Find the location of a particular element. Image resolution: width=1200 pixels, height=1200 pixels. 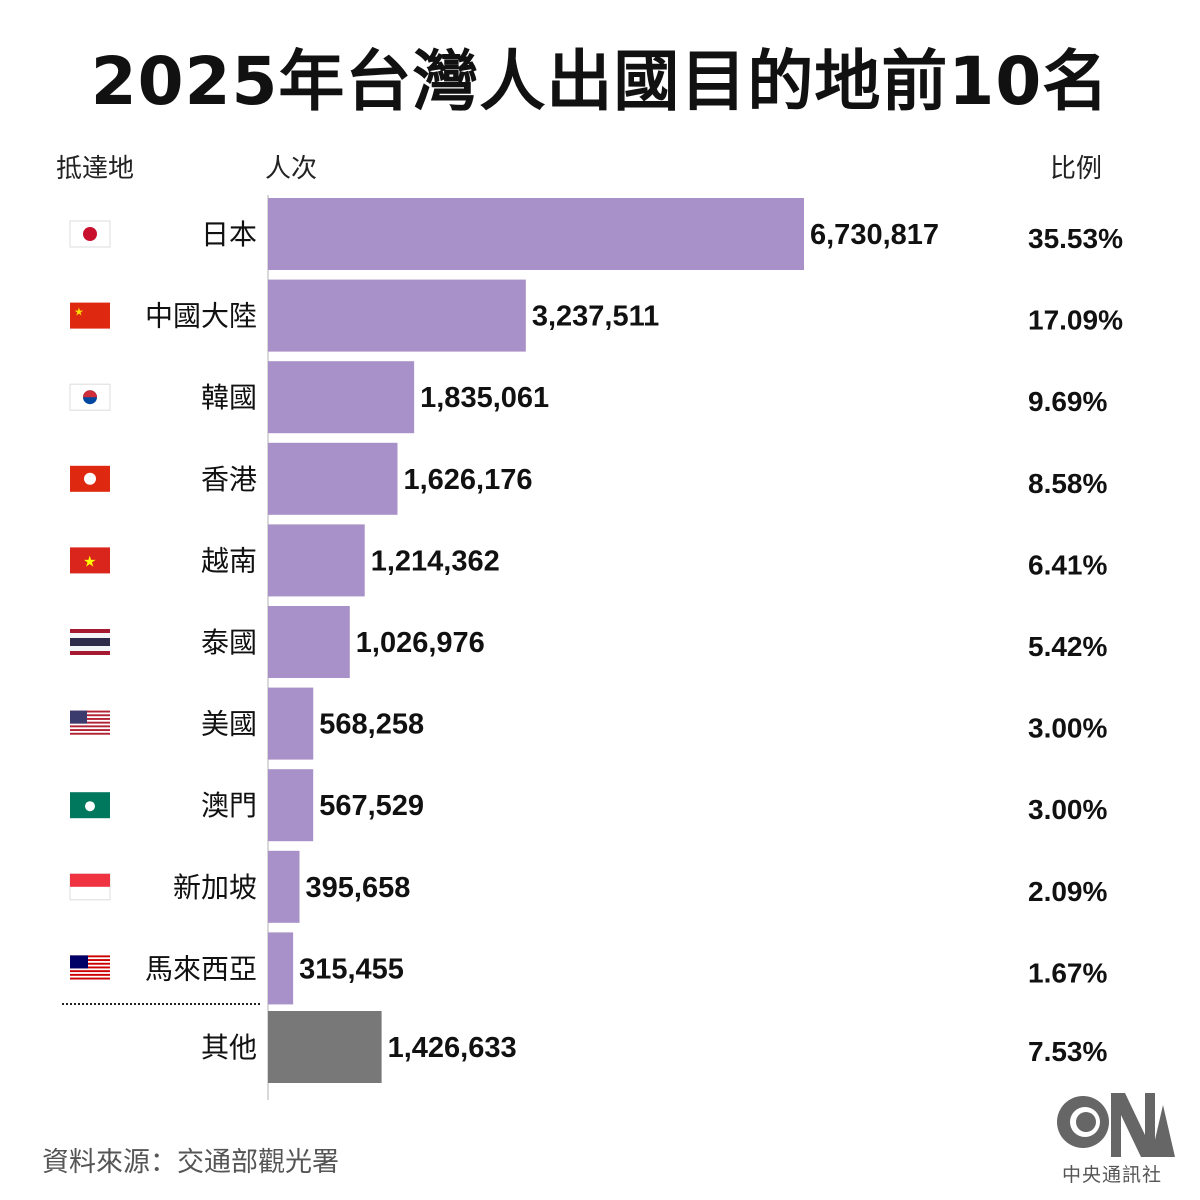

source-note: 資料來源：交通部觀光署 is located at coordinates (190, 1162).